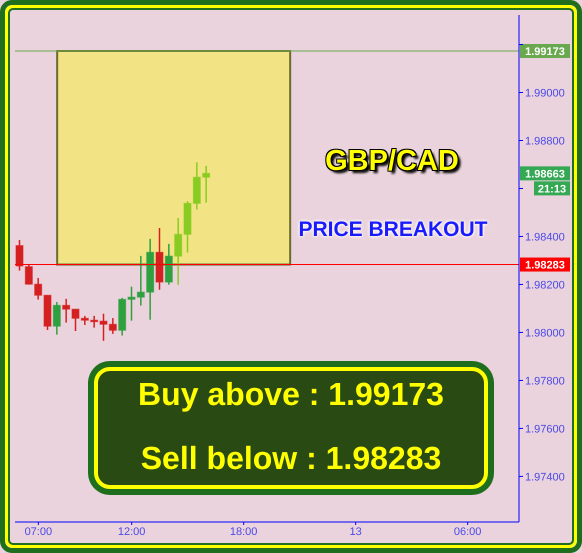 This screenshot has width=582, height=553. I want to click on x-tick-label: 07:00, so click(38, 532).